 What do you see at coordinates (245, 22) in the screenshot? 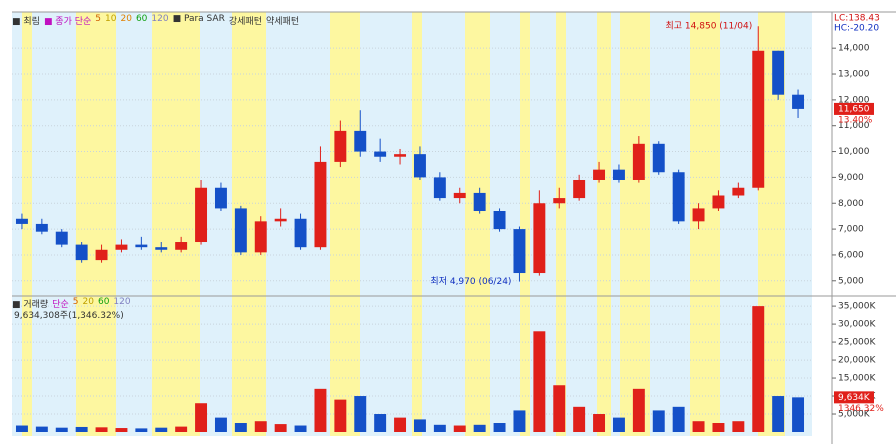
I see `legend-entry: 강세패턴` at bounding box center [245, 22].